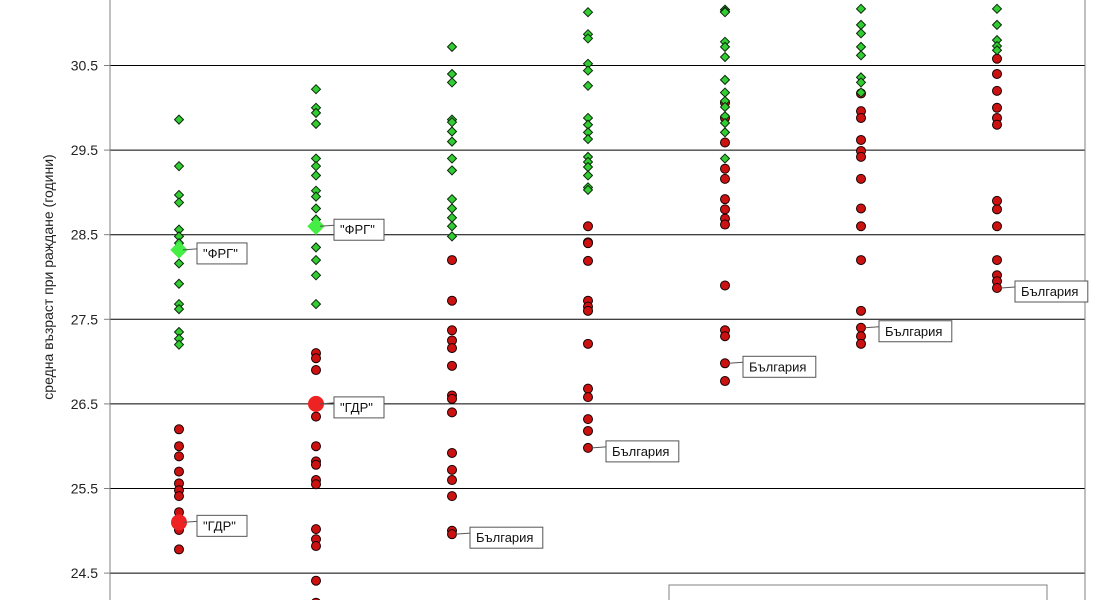 This screenshot has width=1110, height=605. What do you see at coordinates (84, 404) in the screenshot?
I see `y-tick-label: 26.5` at bounding box center [84, 404].